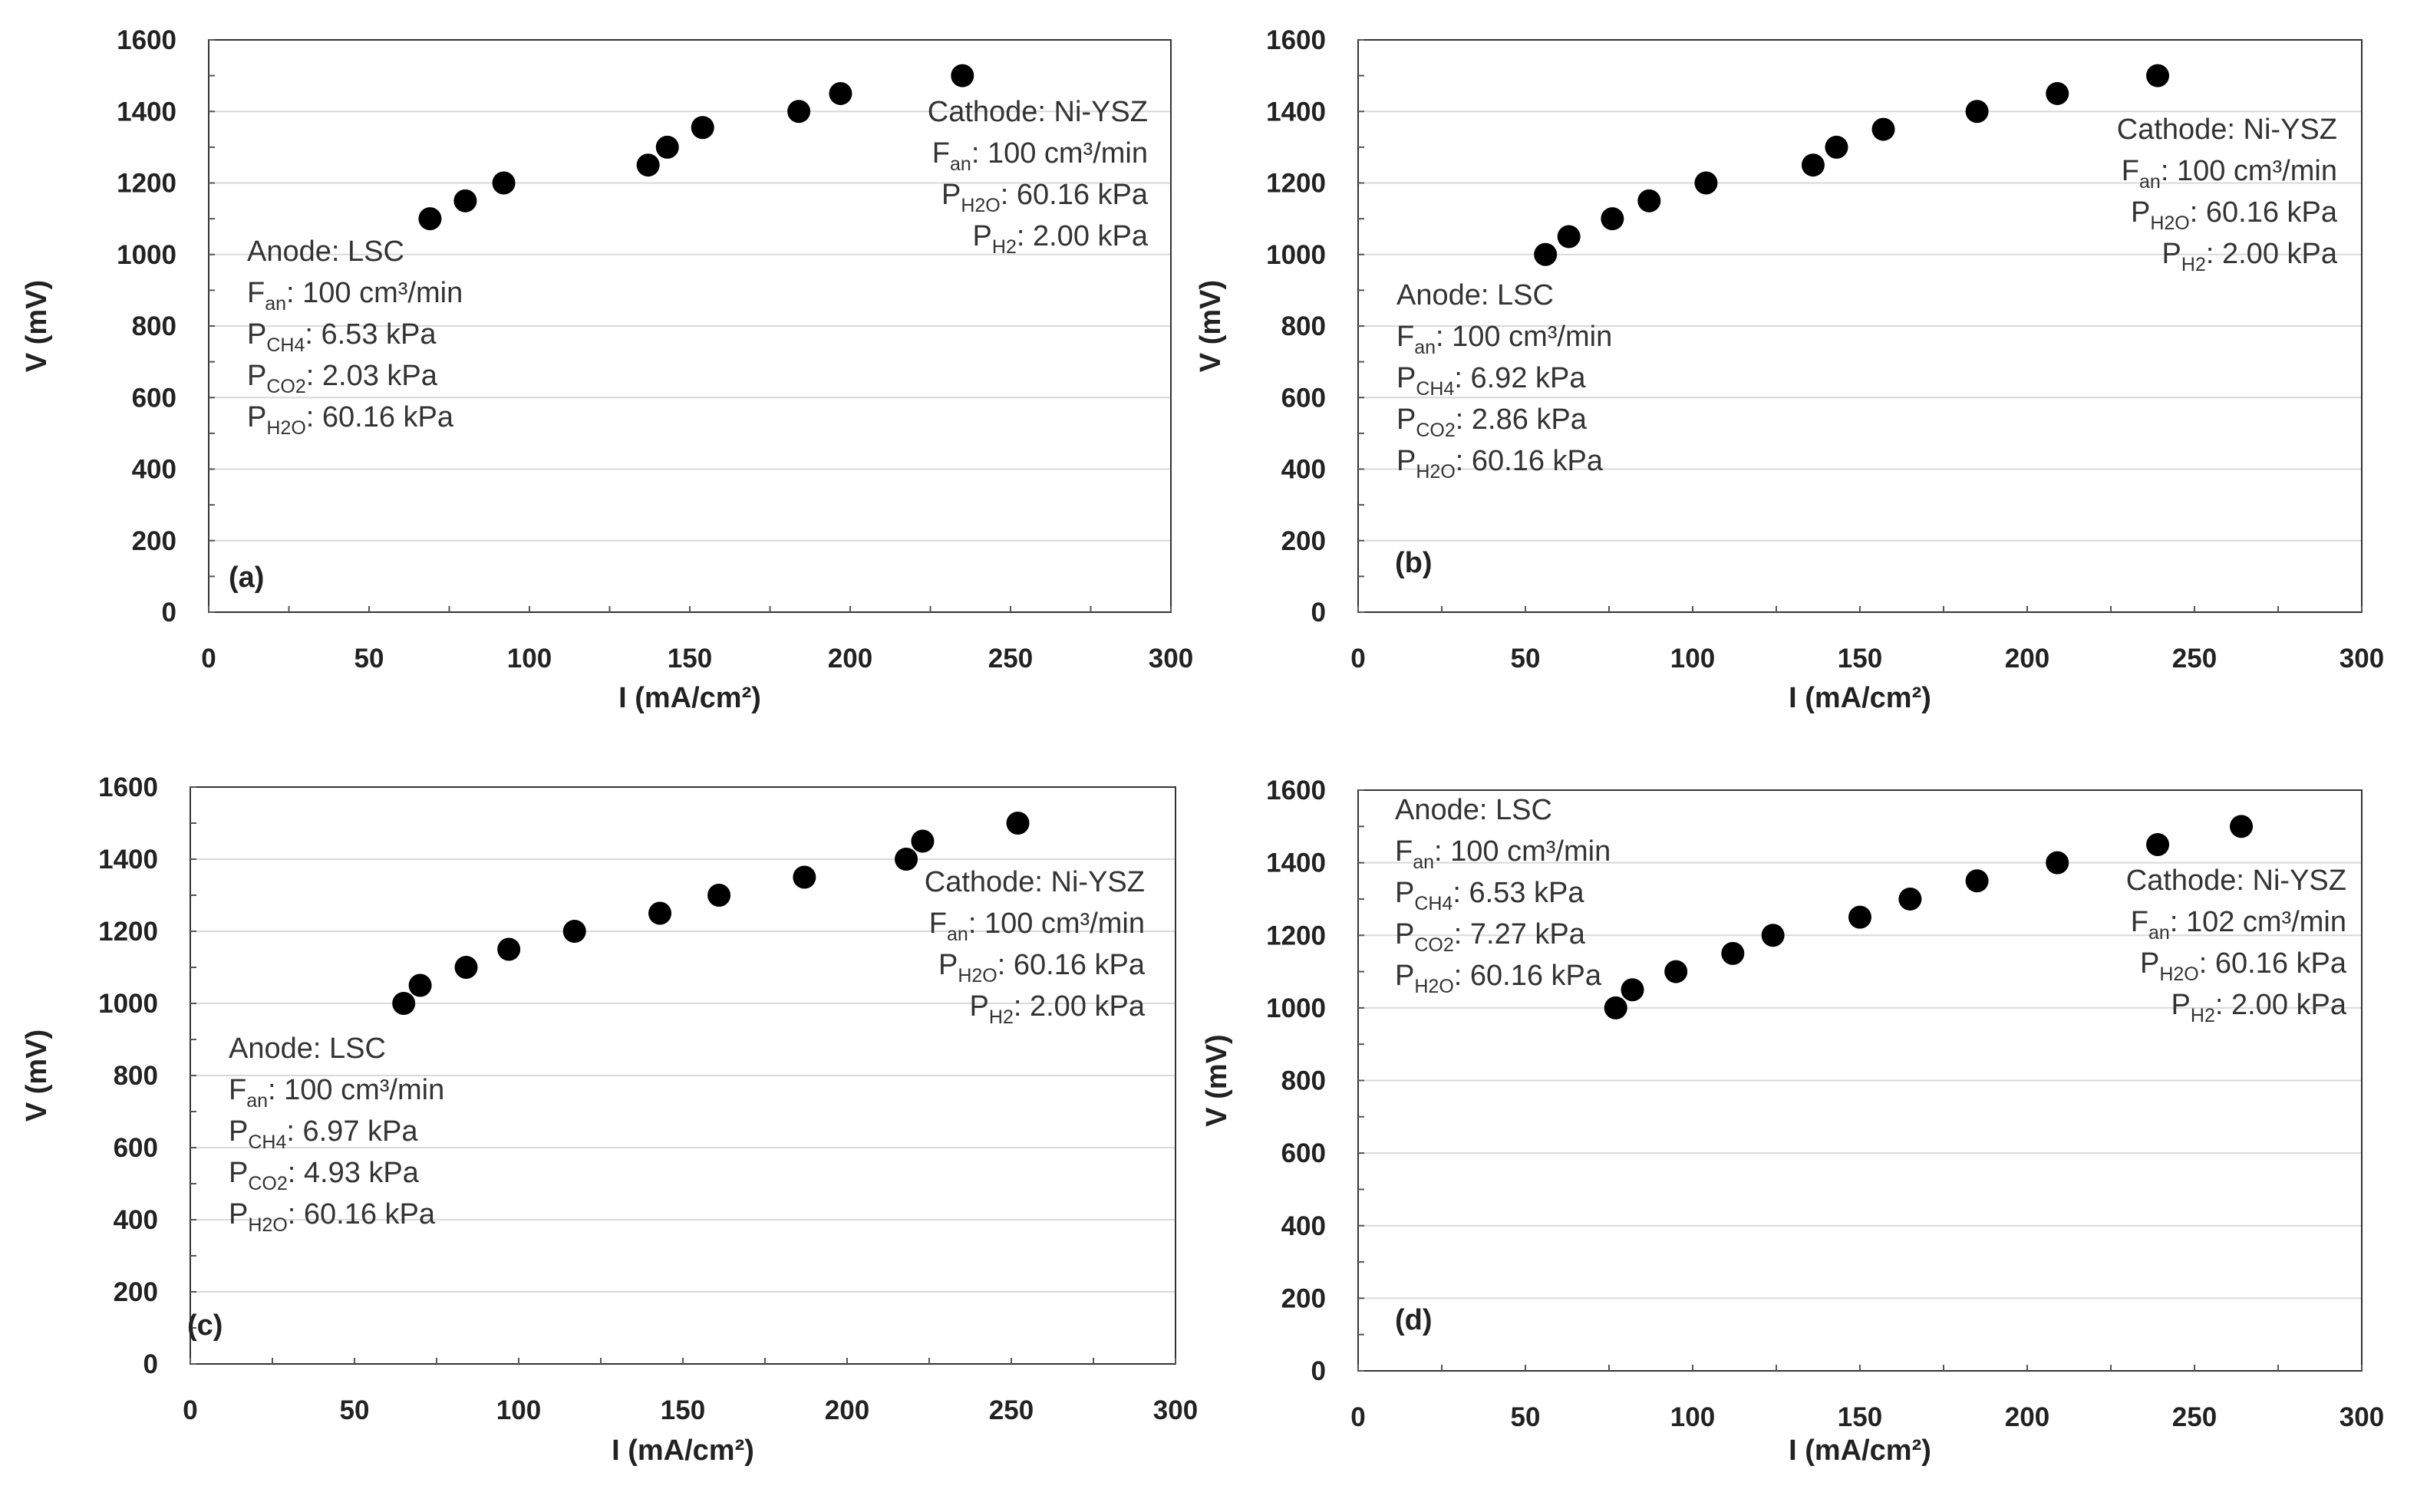  What do you see at coordinates (1489, 895) in the screenshot?
I see `anode-param: PCH4: 6.53 kPa` at bounding box center [1489, 895].